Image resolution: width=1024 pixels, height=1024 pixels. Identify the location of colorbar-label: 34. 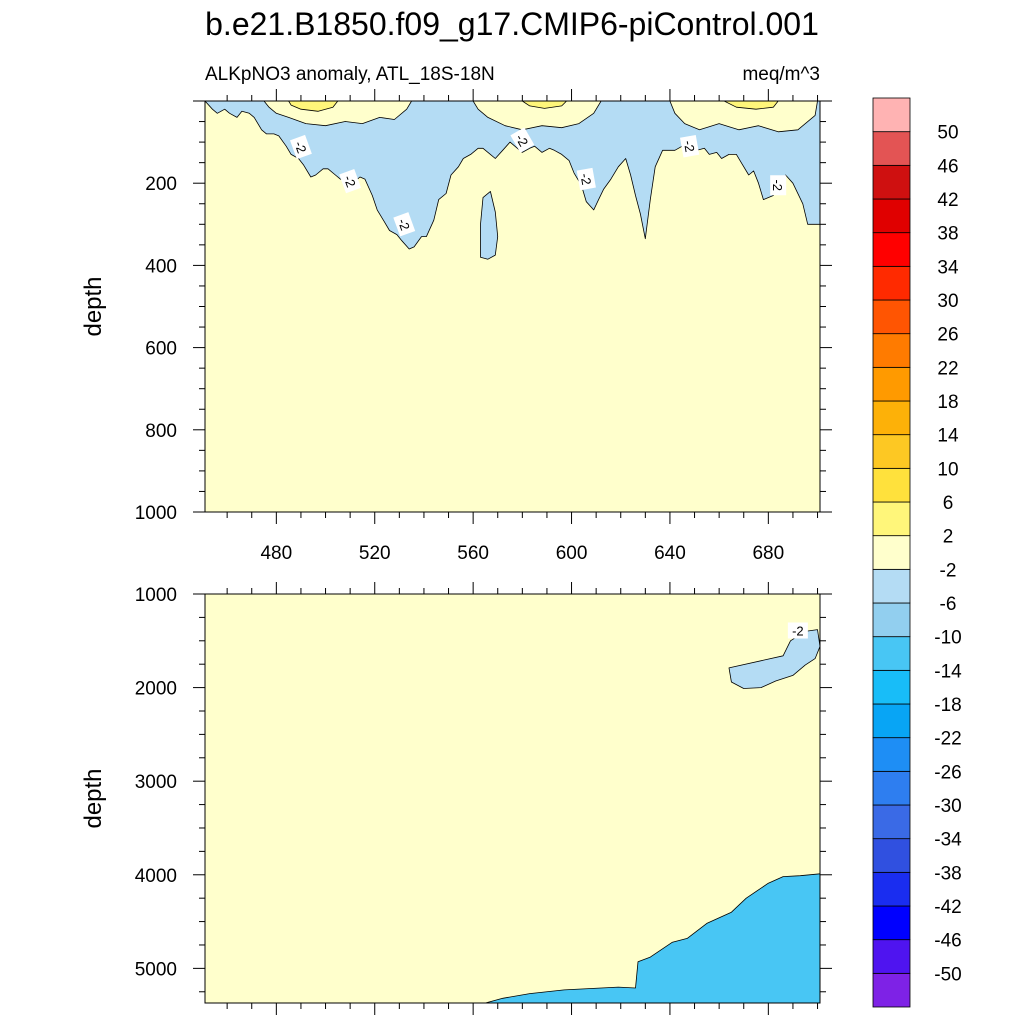
(948, 267).